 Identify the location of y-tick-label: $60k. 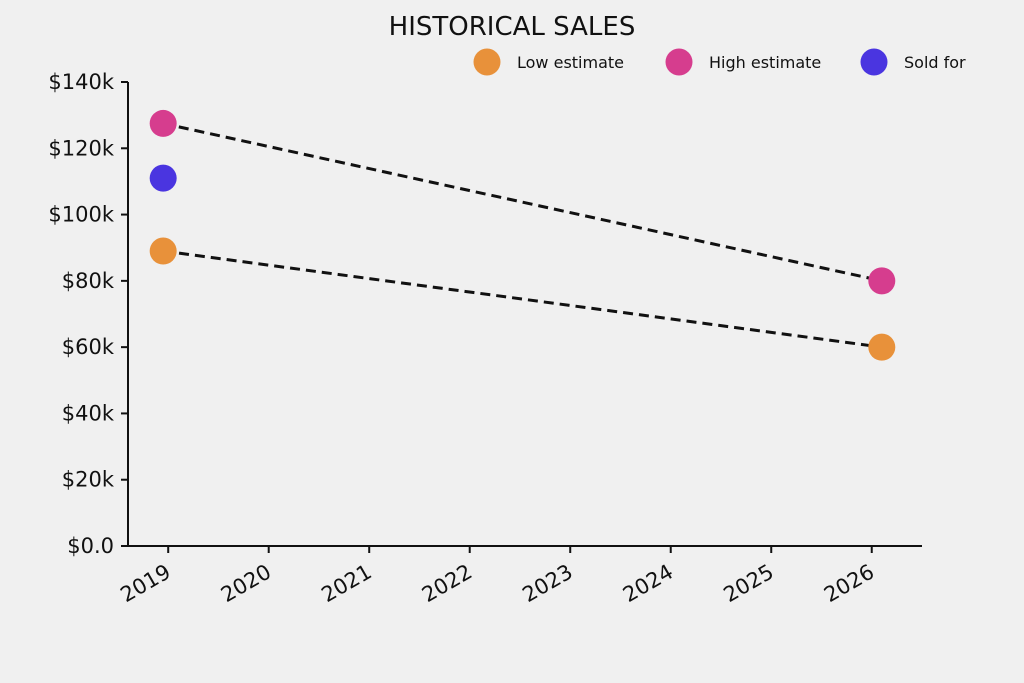
(88, 347).